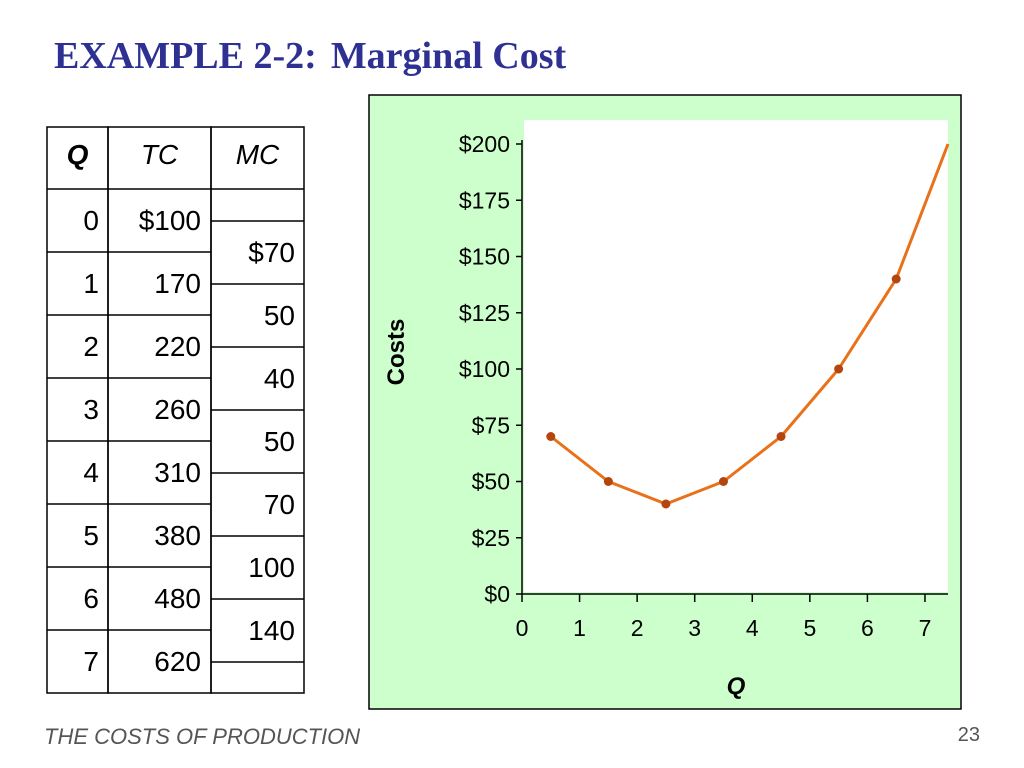  What do you see at coordinates (91, 346) in the screenshot?
I see `q-cell: 2` at bounding box center [91, 346].